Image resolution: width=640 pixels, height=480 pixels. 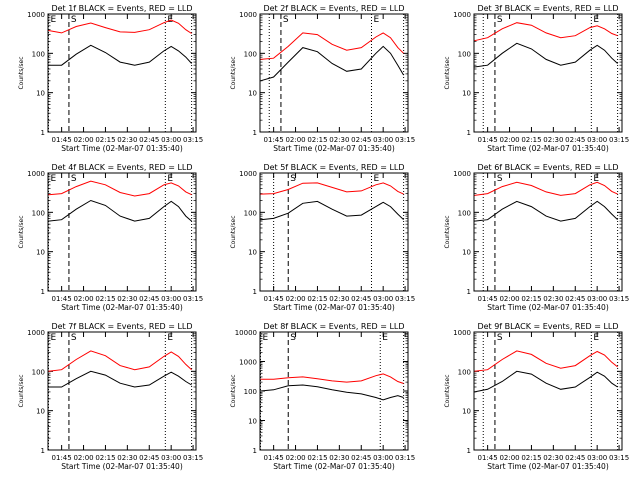 What do you see at coordinates (333, 8) in the screenshot?
I see `panel-title: Det 2f BLACK = Events, RED = LLD` at bounding box center [333, 8].